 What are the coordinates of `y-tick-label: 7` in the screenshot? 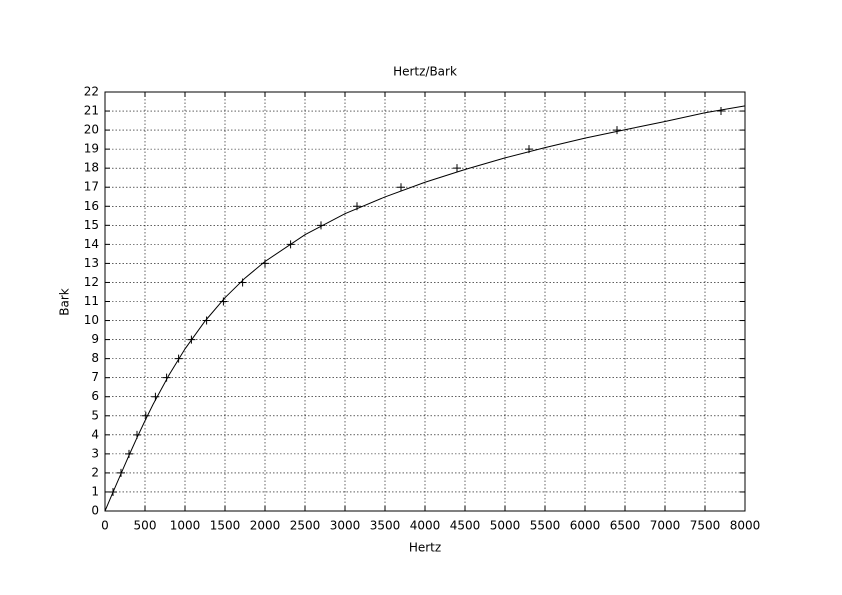 It's located at (95, 377).